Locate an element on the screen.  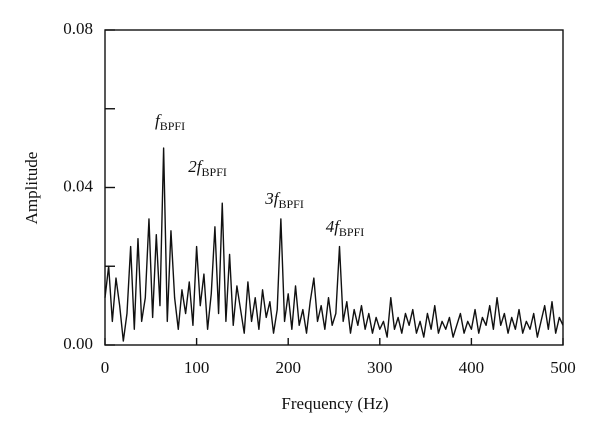
x-tick-label: 200 is located at coordinates (288, 367).